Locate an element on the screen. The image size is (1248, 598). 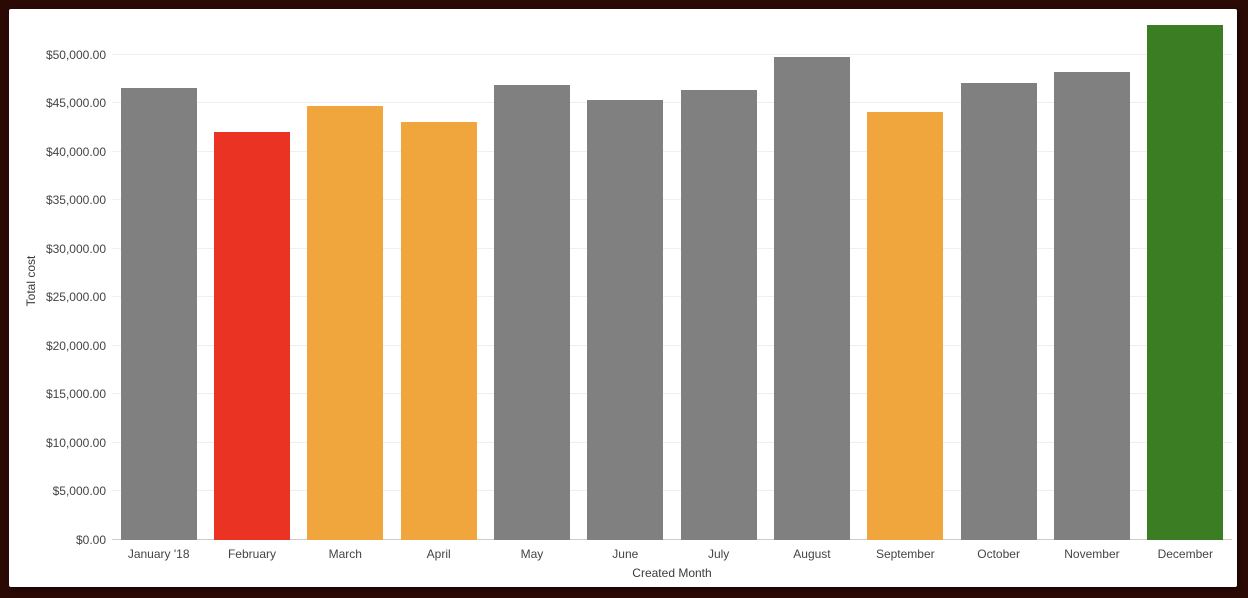
bar-march is located at coordinates (345, 323).